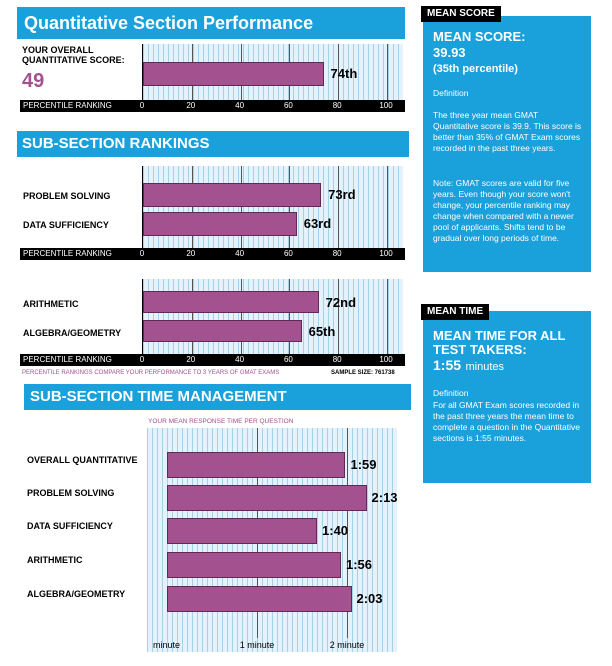  What do you see at coordinates (222, 331) in the screenshot?
I see `bar-algebra-geometry` at bounding box center [222, 331].